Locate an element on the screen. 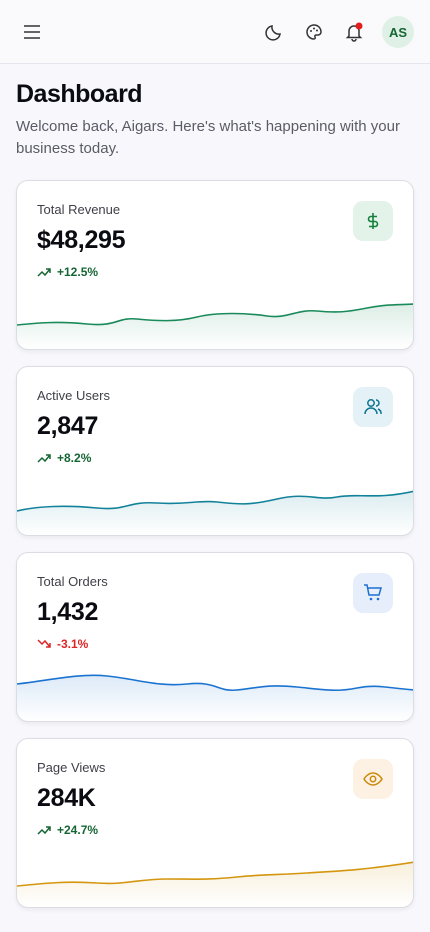 The height and width of the screenshot is (932, 430). card-change: -3.1% is located at coordinates (62, 644).